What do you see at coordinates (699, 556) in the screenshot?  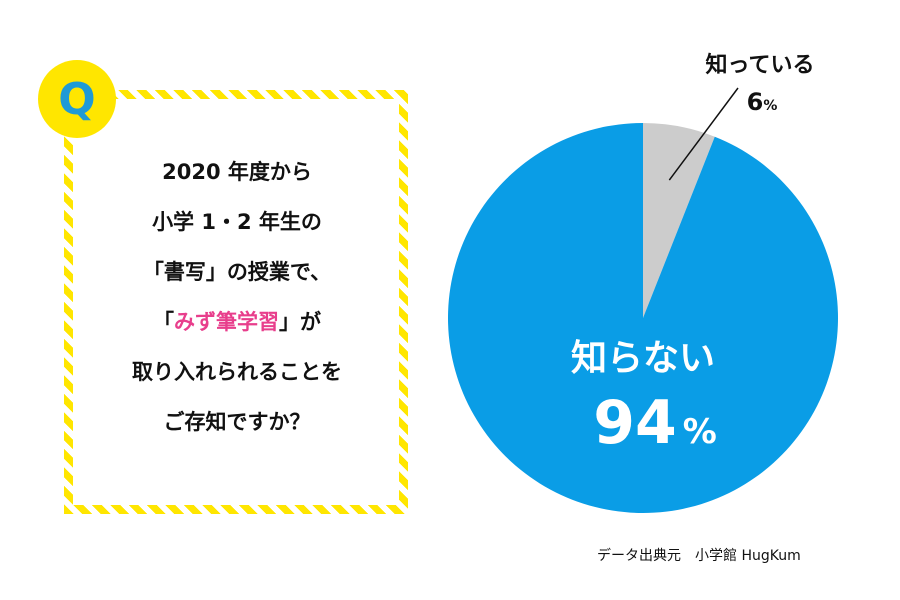 I see `data-source: データ出典元 小学館 HugKum` at bounding box center [699, 556].